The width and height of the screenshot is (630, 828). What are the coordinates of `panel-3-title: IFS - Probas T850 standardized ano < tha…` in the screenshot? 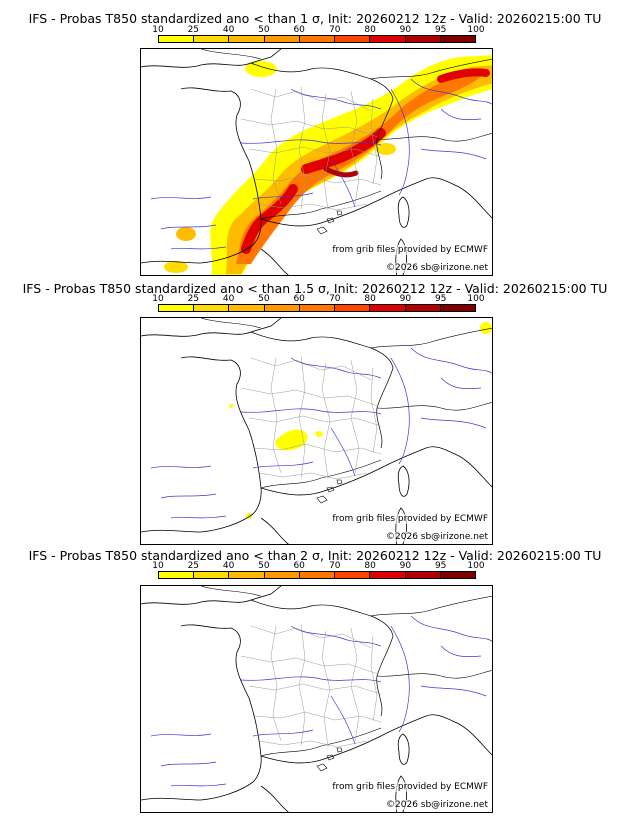 It's located at (315, 555).